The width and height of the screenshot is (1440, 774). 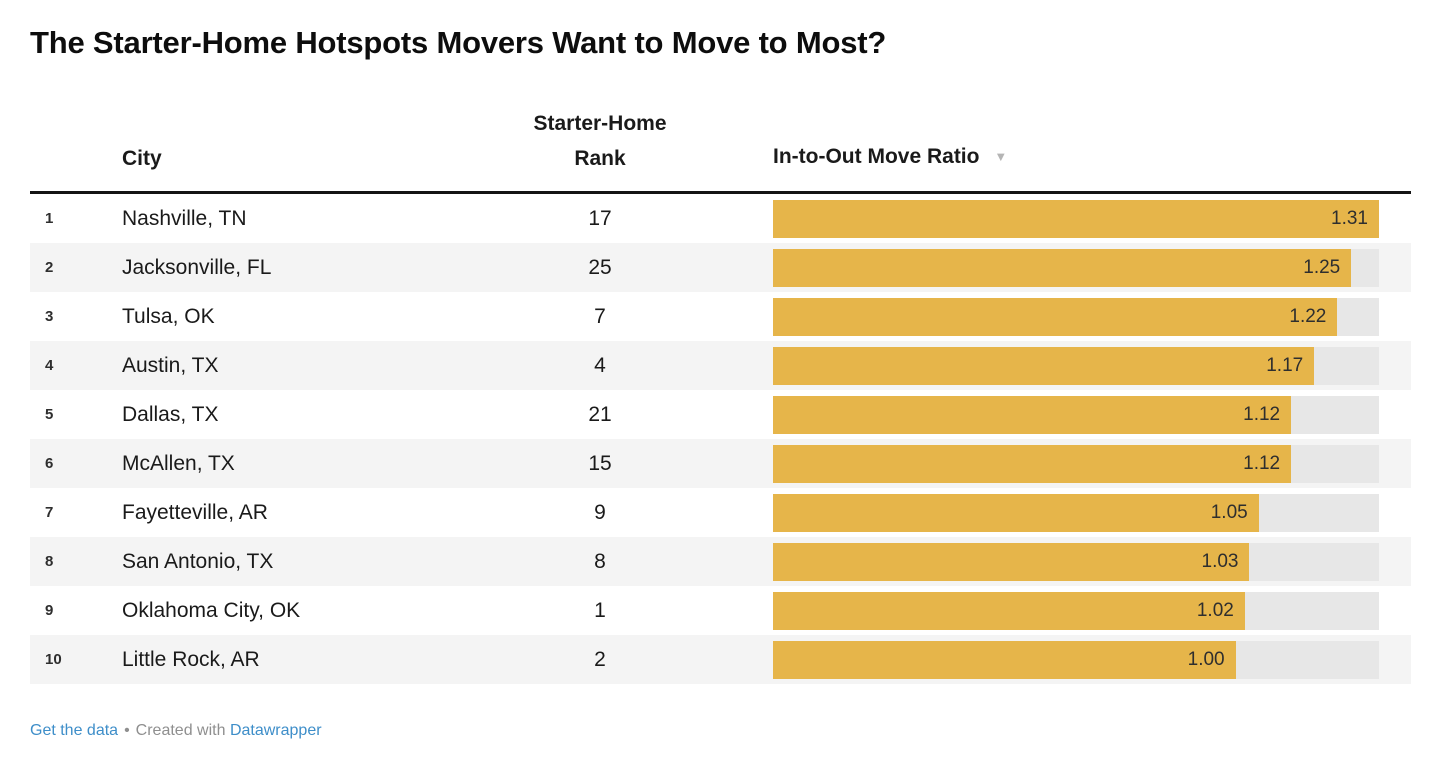 I want to click on ratio-value-label: 1.05, so click(x=1229, y=512).